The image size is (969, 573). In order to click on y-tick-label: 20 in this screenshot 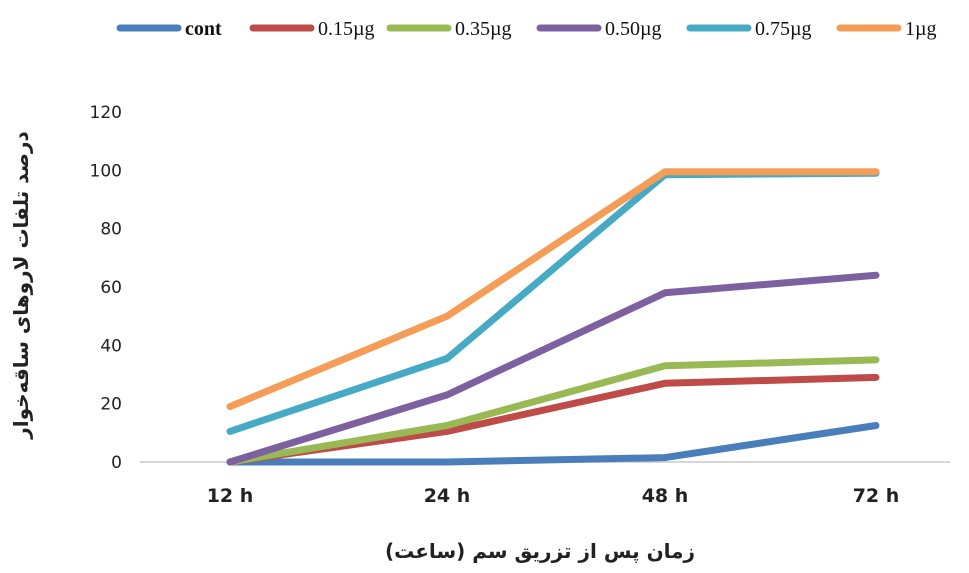, I will do `click(111, 405)`.